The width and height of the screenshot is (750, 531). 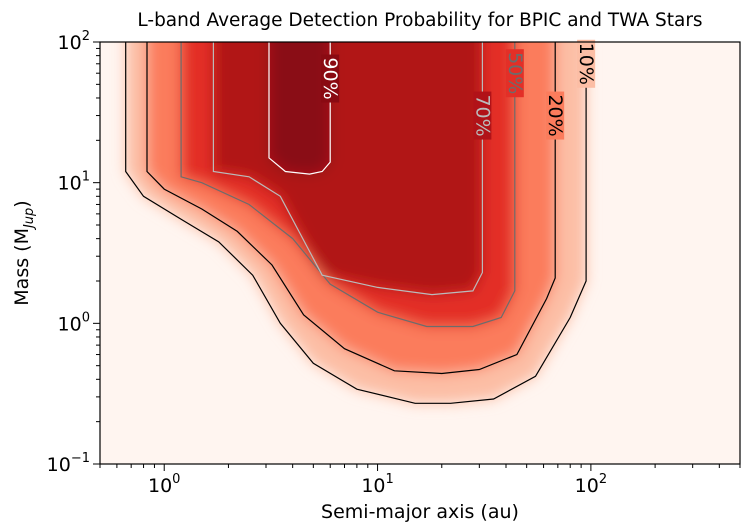 I want to click on contour-label: 70%, so click(x=482, y=115).